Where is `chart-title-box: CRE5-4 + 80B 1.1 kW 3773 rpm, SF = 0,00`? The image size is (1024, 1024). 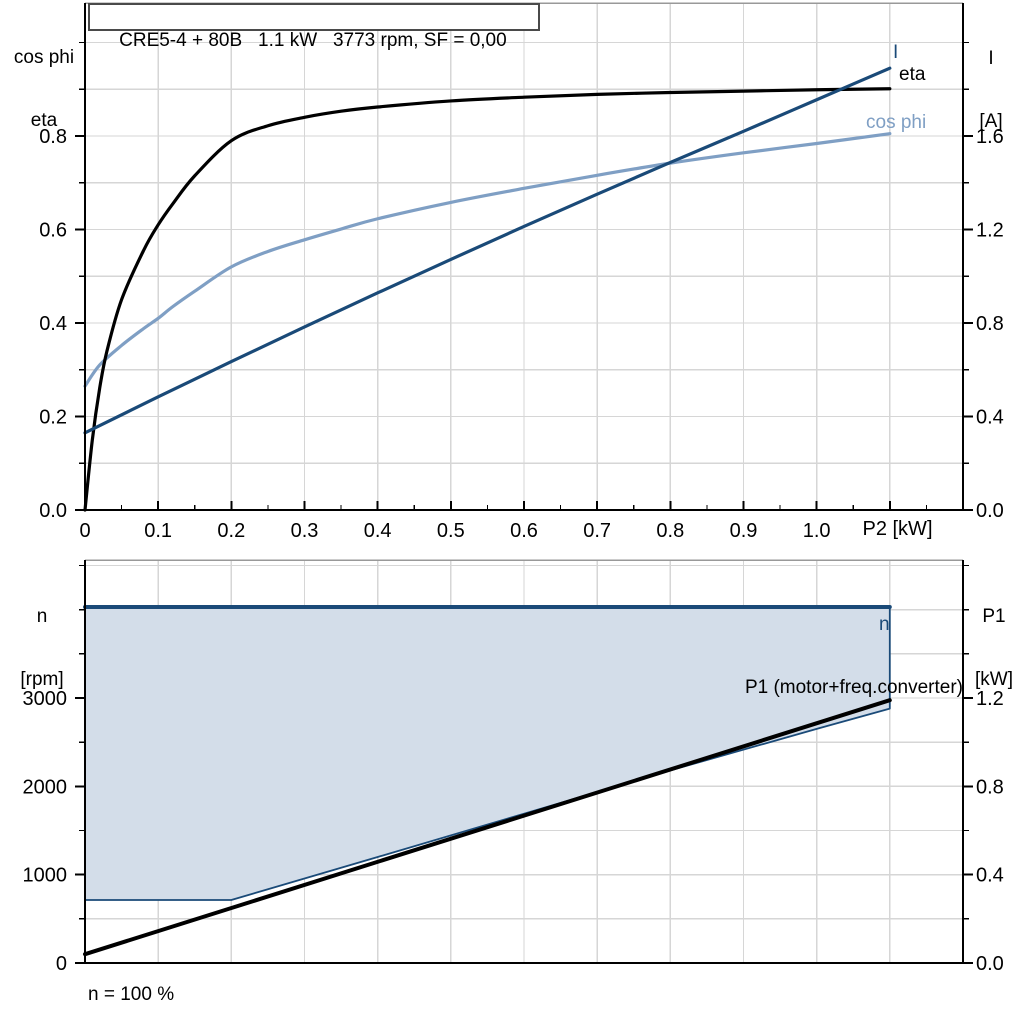 chart-title-box: CRE5-4 + 80B 1.1 kW 3773 rpm, SF = 0,00 is located at coordinates (314, 27).